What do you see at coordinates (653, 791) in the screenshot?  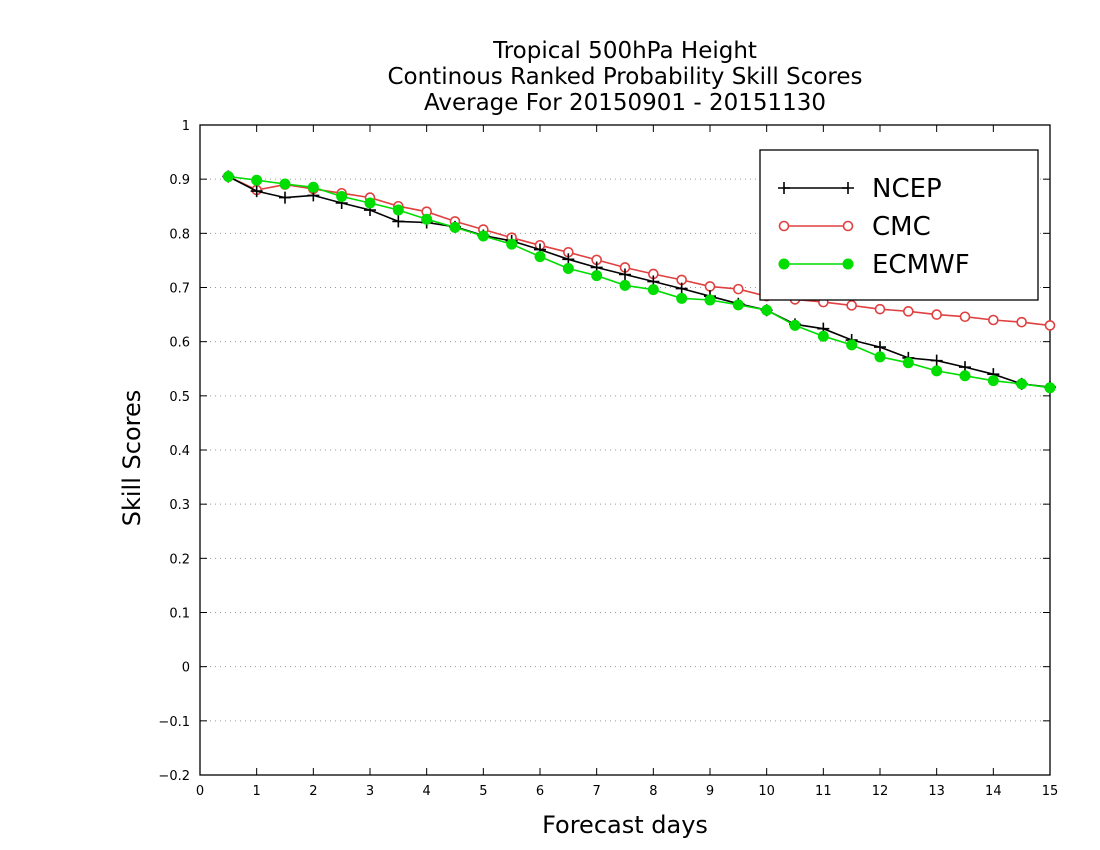 I see `x-tick-label: 8` at bounding box center [653, 791].